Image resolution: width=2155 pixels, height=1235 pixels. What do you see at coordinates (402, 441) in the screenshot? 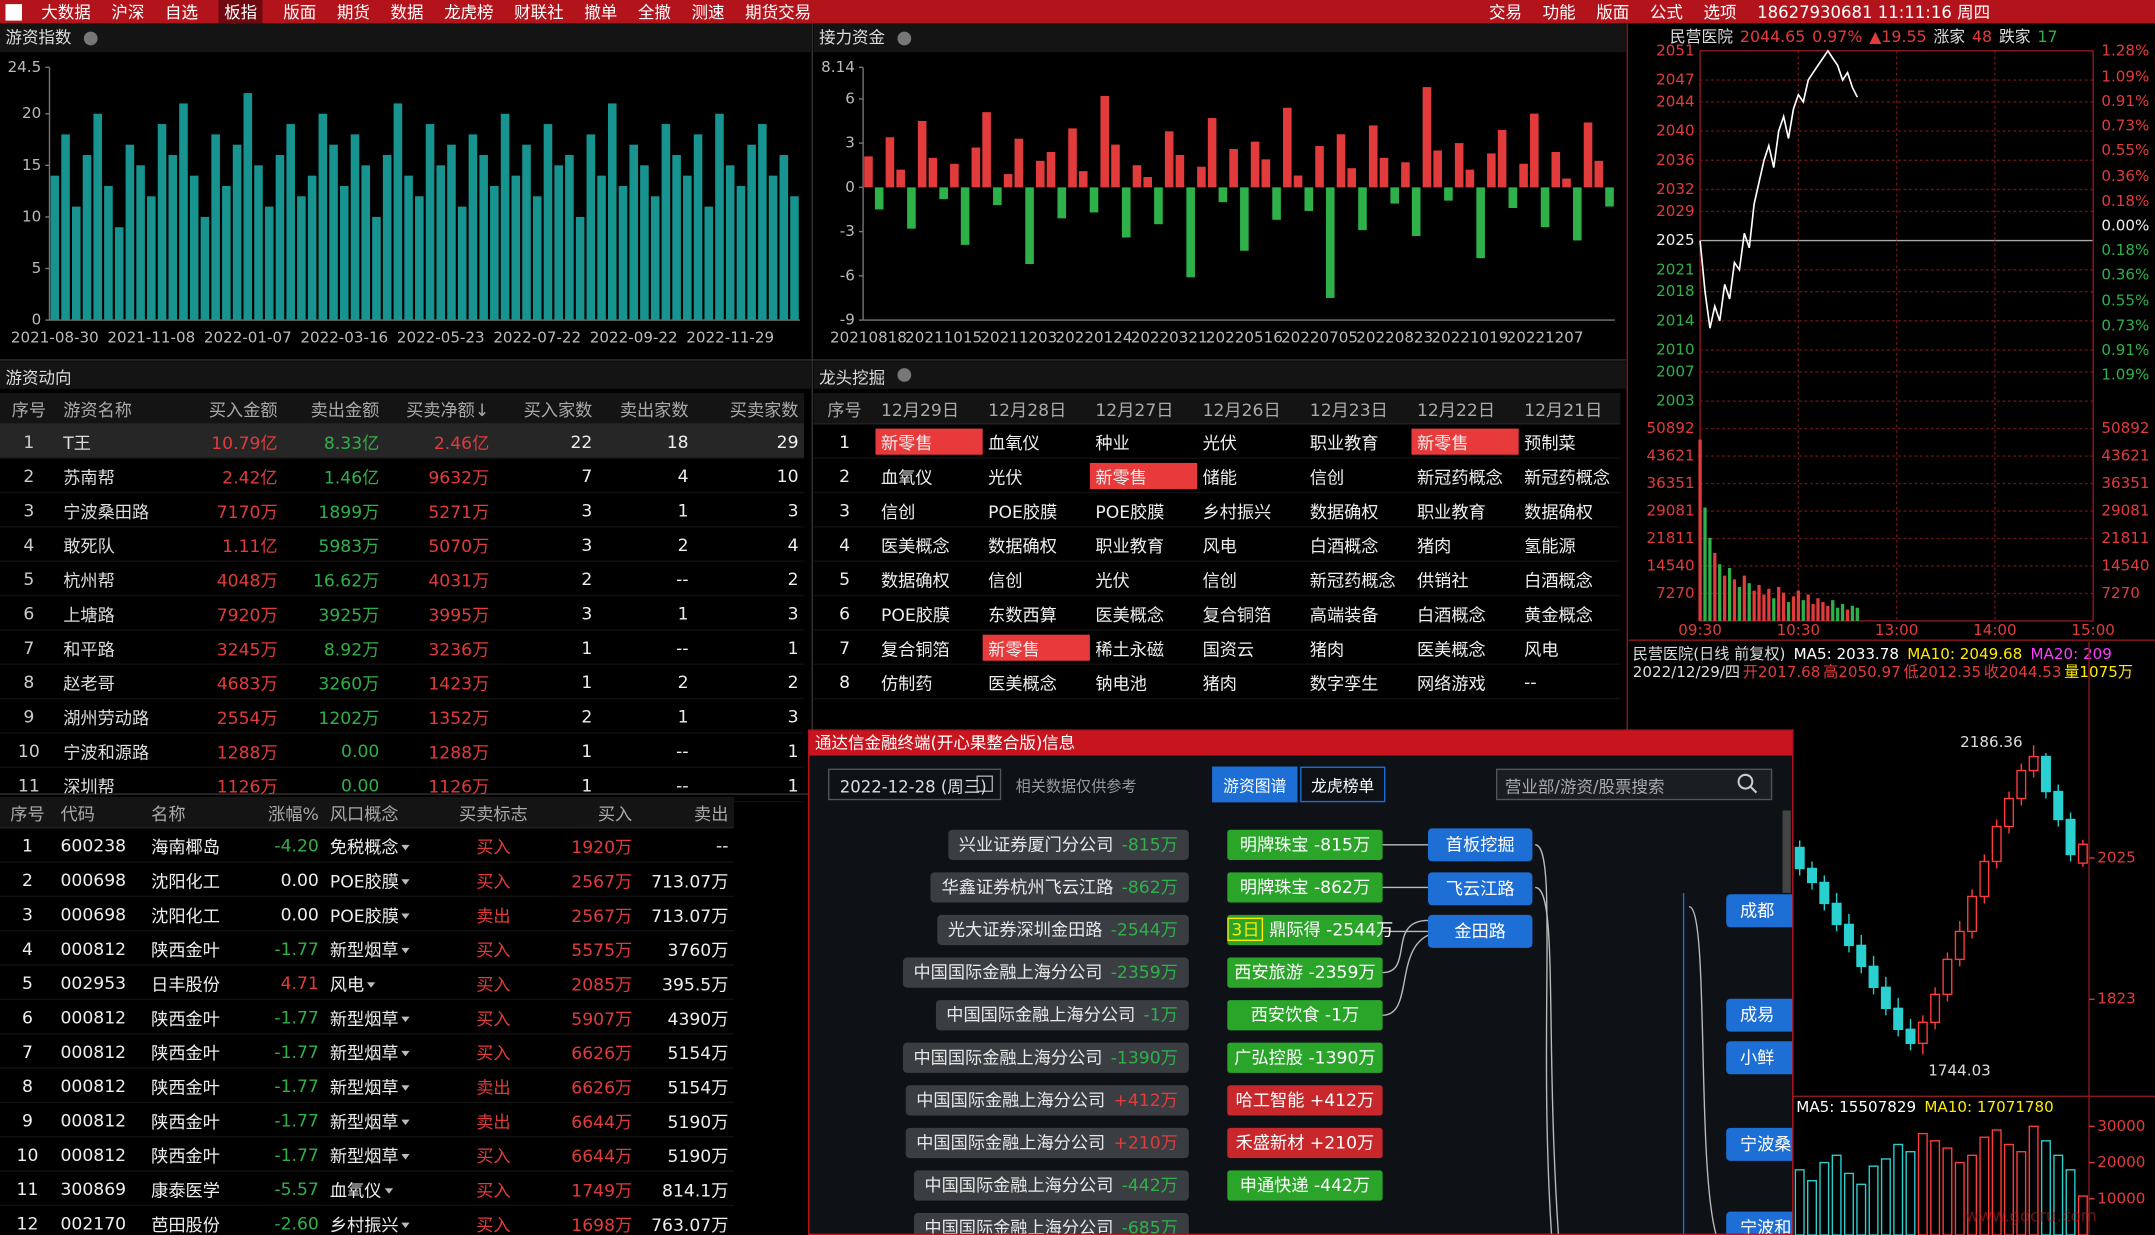
I see `table-row: 1 T王 10.79亿 8.33亿 2.46亿 22 18 29` at bounding box center [402, 441].